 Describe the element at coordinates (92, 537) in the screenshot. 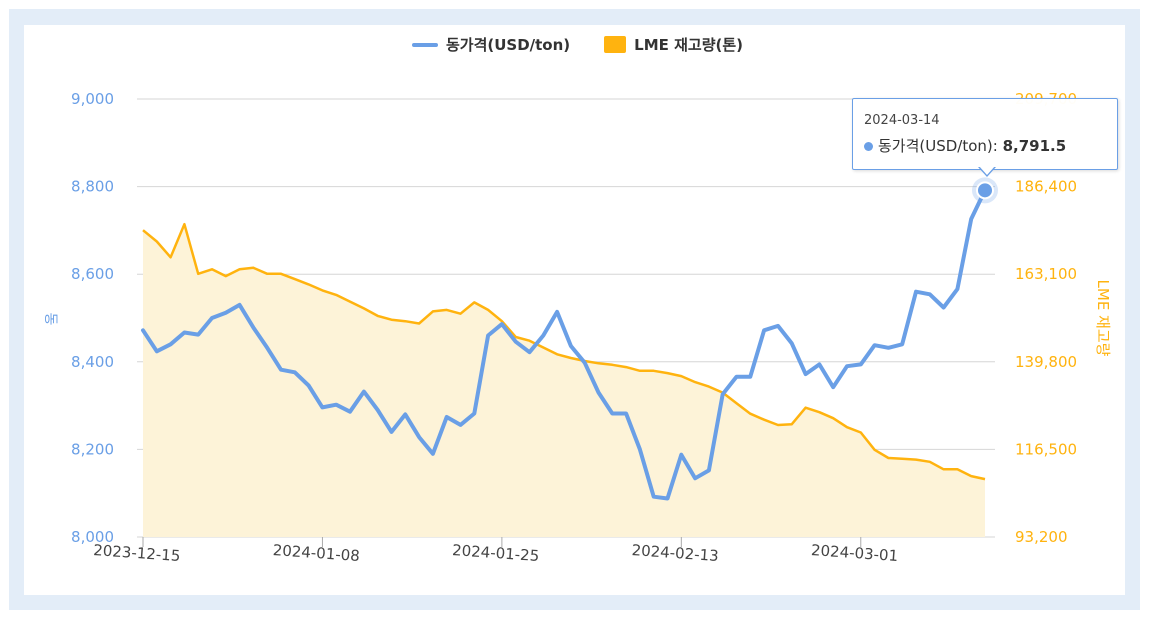

I see `left-tick-label: 8,000` at that location.